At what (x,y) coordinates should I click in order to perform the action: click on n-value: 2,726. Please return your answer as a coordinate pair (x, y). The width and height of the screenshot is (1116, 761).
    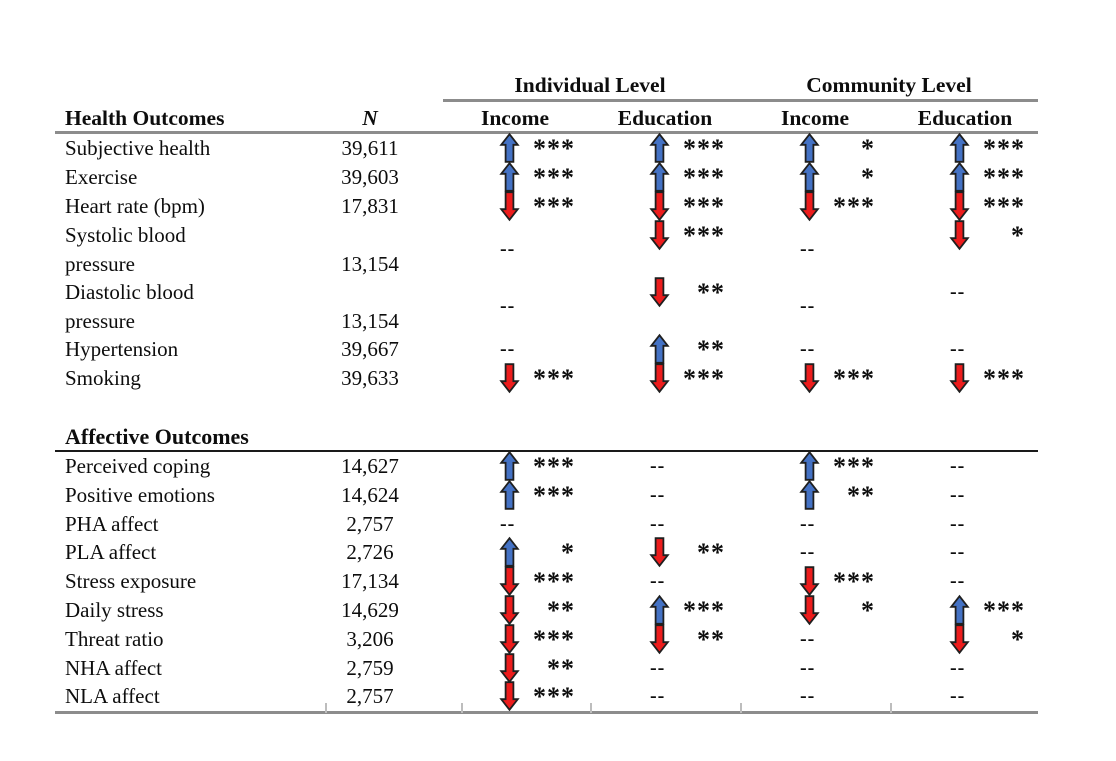
    Looking at the image, I should click on (370, 552).